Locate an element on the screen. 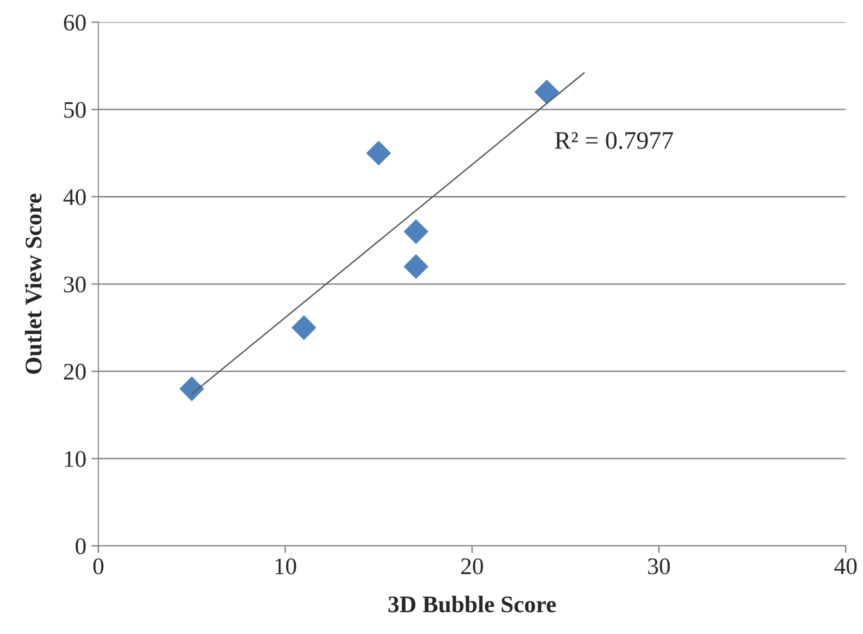  y-tick-label: 30 is located at coordinates (75, 284).